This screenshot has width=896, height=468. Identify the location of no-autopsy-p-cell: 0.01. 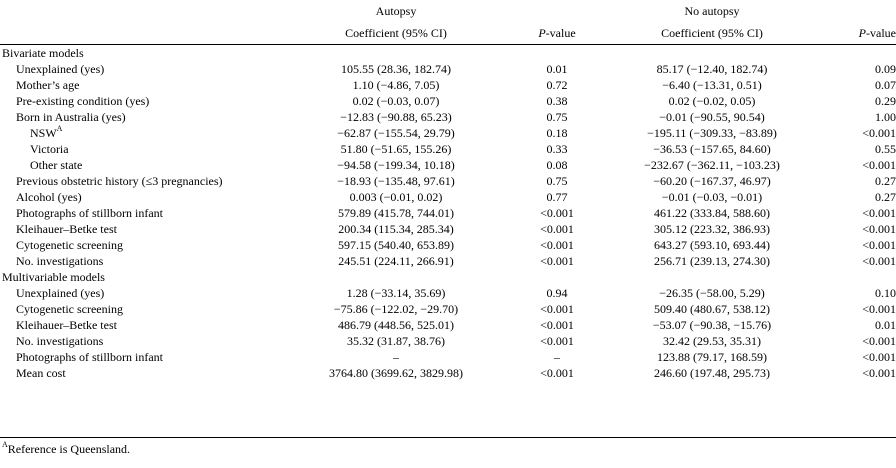
(885, 325).